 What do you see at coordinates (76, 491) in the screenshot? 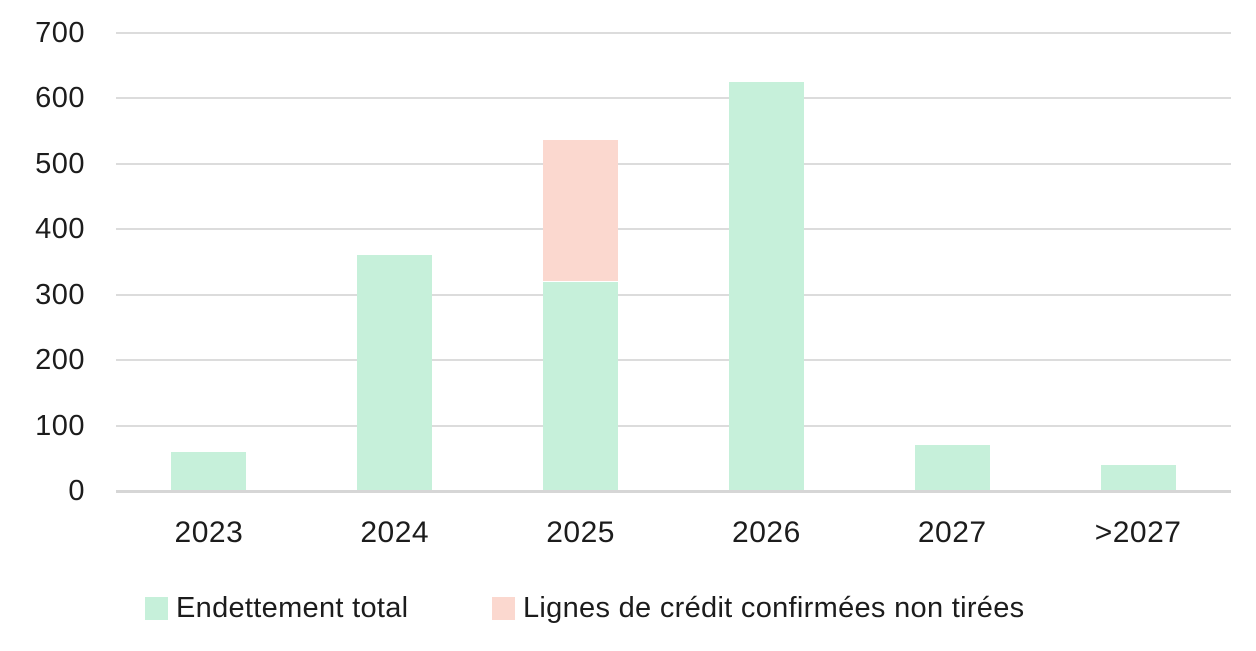
I see `y-tick-label-0: 0` at bounding box center [76, 491].